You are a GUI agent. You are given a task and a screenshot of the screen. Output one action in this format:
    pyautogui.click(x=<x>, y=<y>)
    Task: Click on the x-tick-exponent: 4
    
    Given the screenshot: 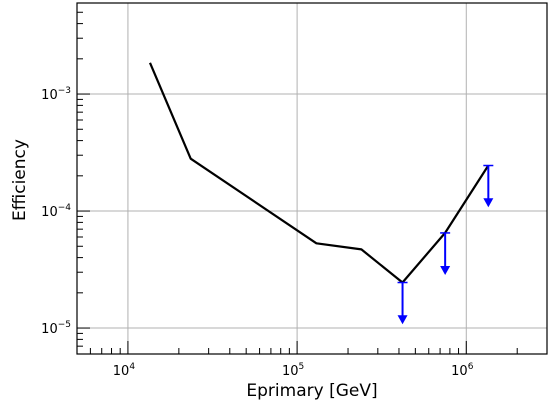 What is the action you would take?
    pyautogui.click(x=132, y=367)
    